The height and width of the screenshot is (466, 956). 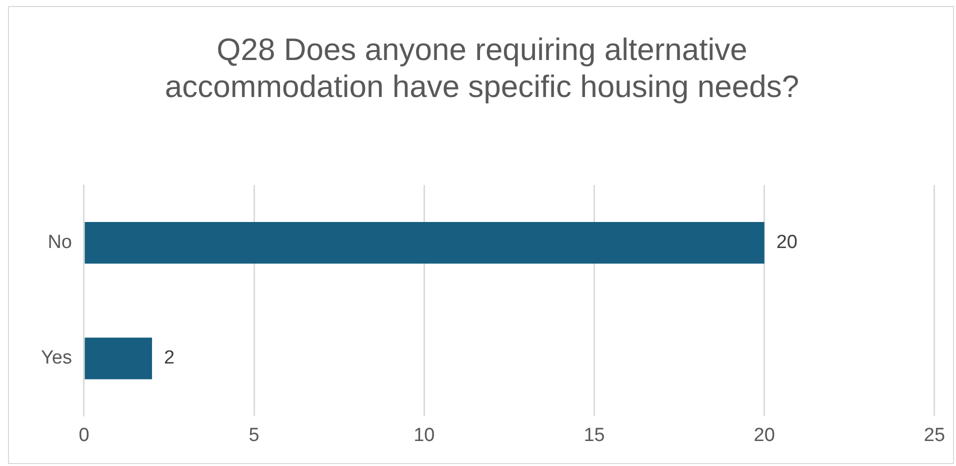 What do you see at coordinates (254, 435) in the screenshot?
I see `x-tick-label: 5` at bounding box center [254, 435].